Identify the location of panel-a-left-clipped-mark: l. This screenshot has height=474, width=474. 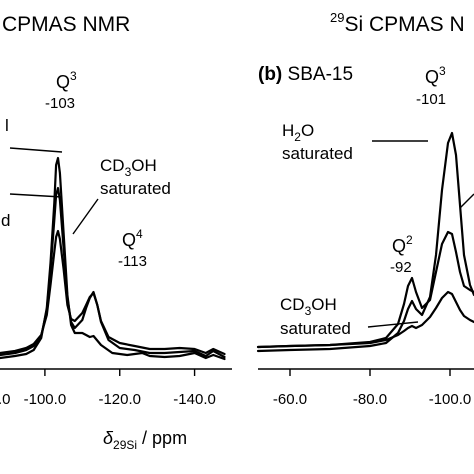
(7, 125).